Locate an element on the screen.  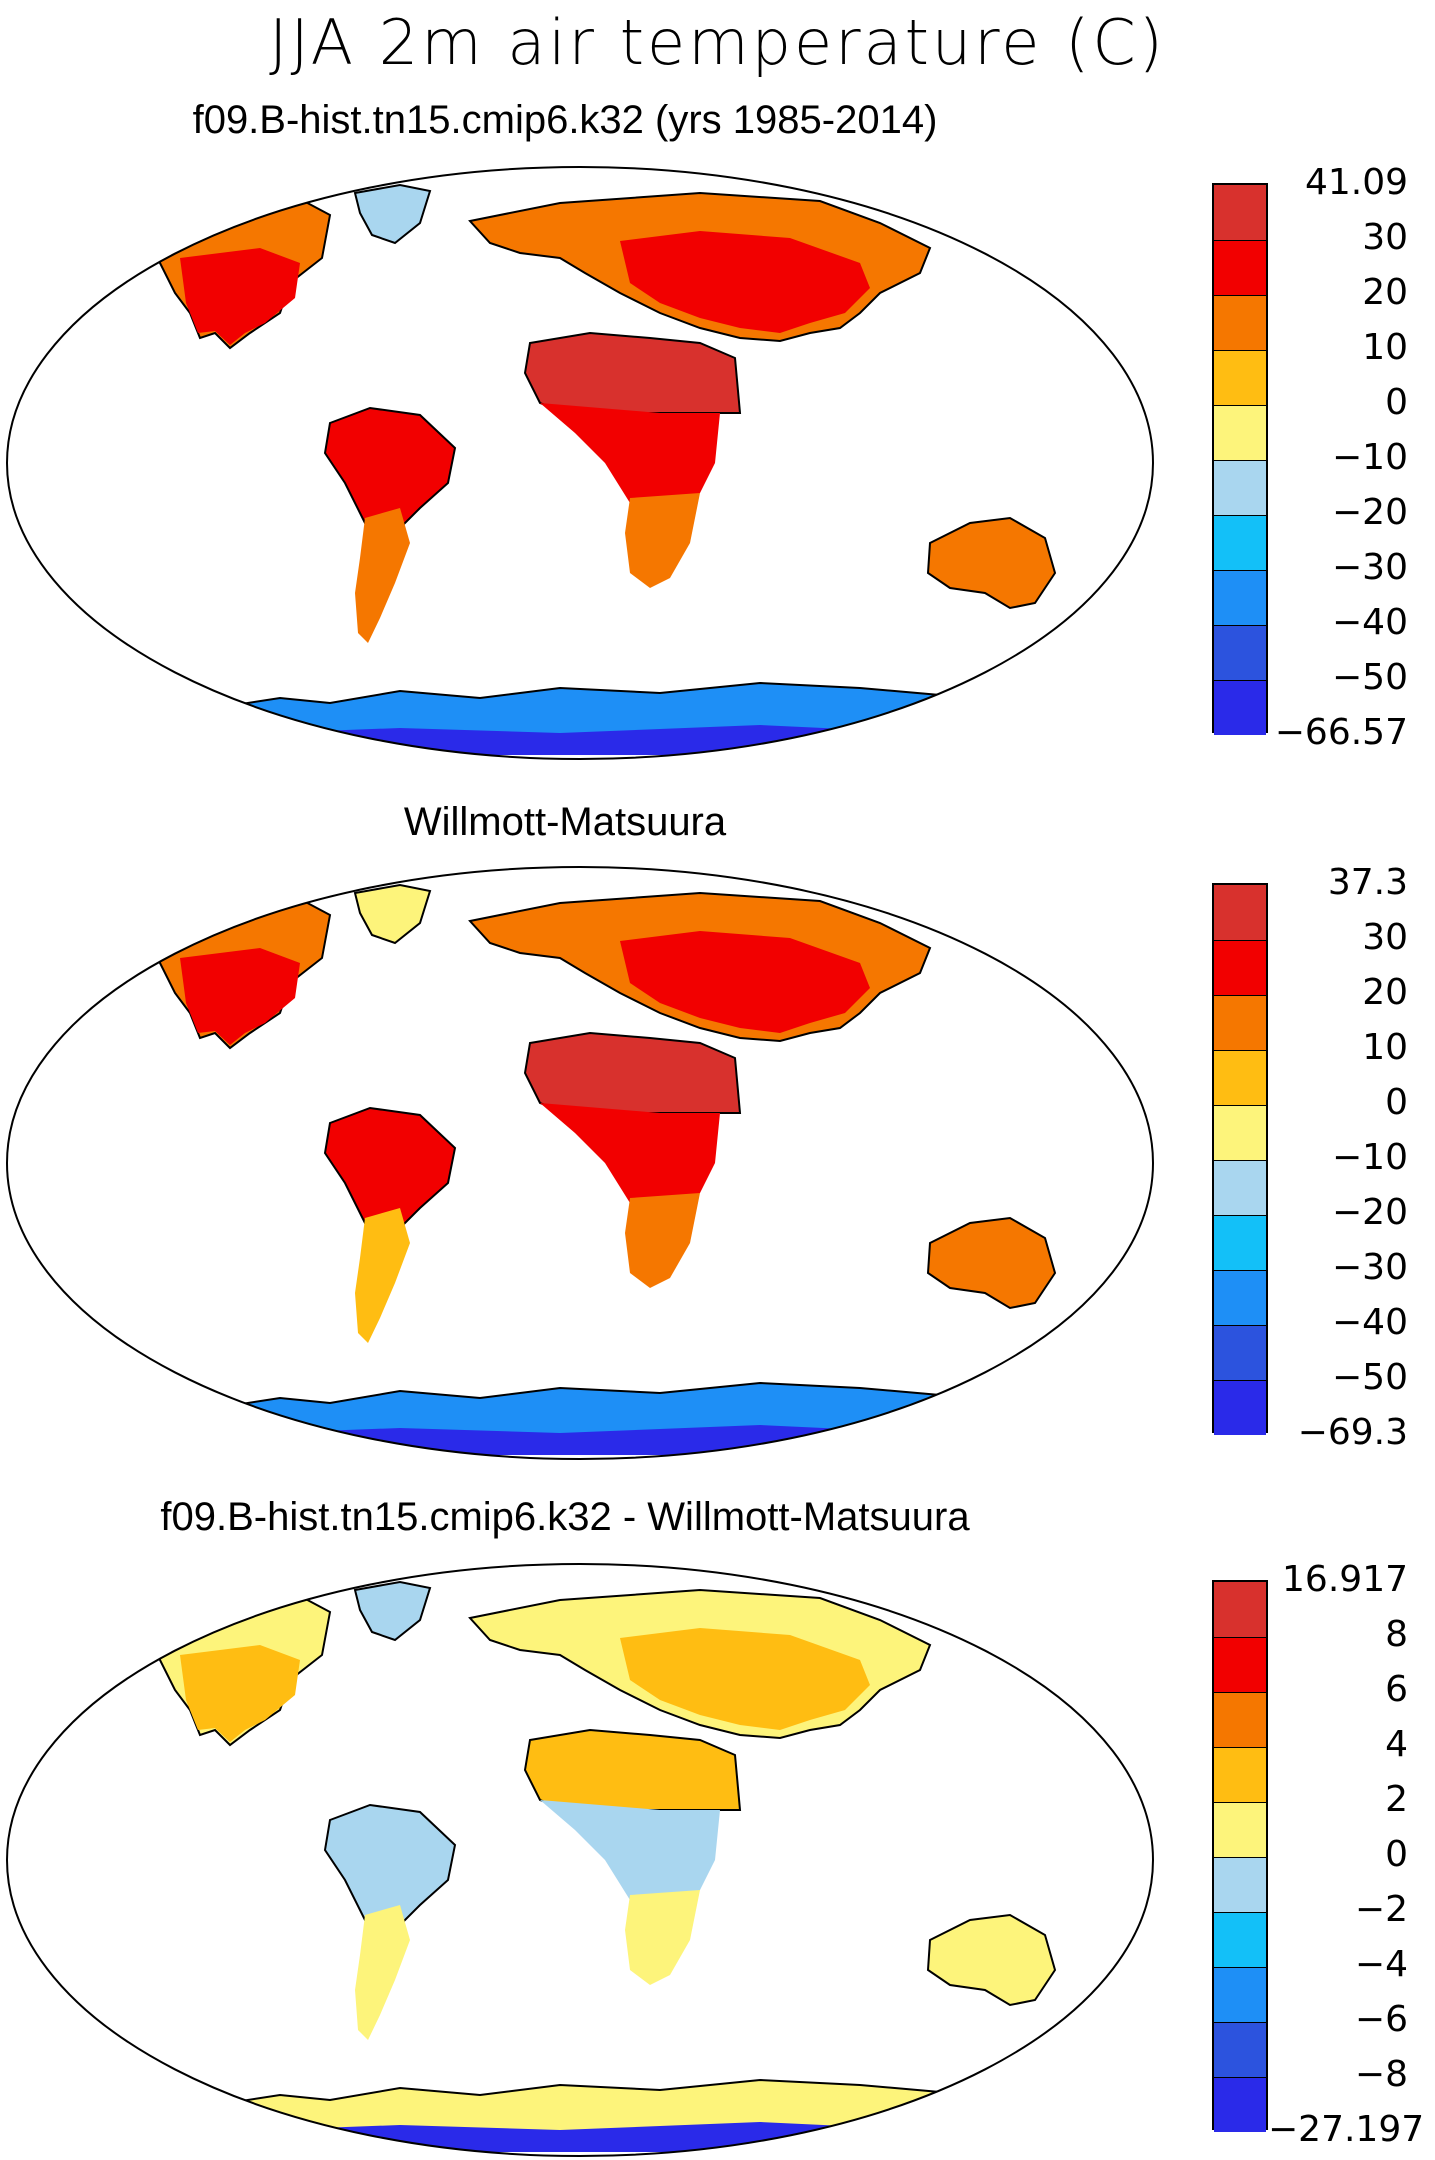
colorbar-label: −69.3 is located at coordinates (1352, 1432).